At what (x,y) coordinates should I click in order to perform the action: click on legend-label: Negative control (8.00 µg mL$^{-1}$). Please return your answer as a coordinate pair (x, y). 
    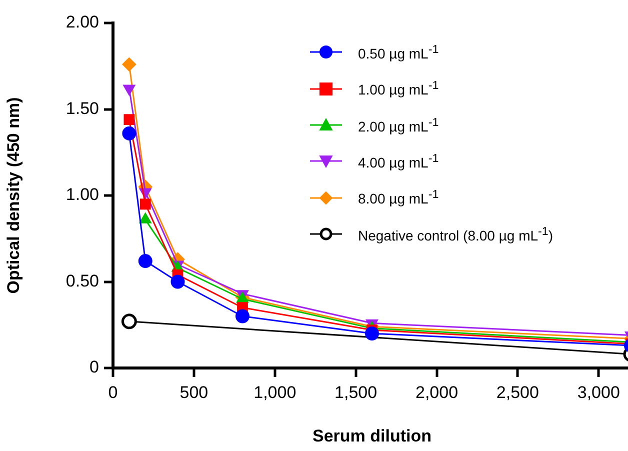
    Looking at the image, I should click on (456, 234).